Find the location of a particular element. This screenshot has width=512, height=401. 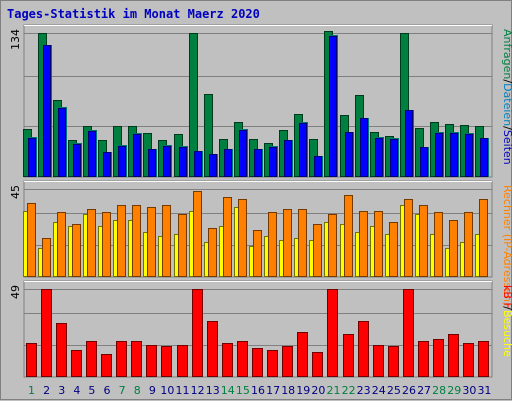

legend-top-part-3: / is located at coordinates (506, 128).